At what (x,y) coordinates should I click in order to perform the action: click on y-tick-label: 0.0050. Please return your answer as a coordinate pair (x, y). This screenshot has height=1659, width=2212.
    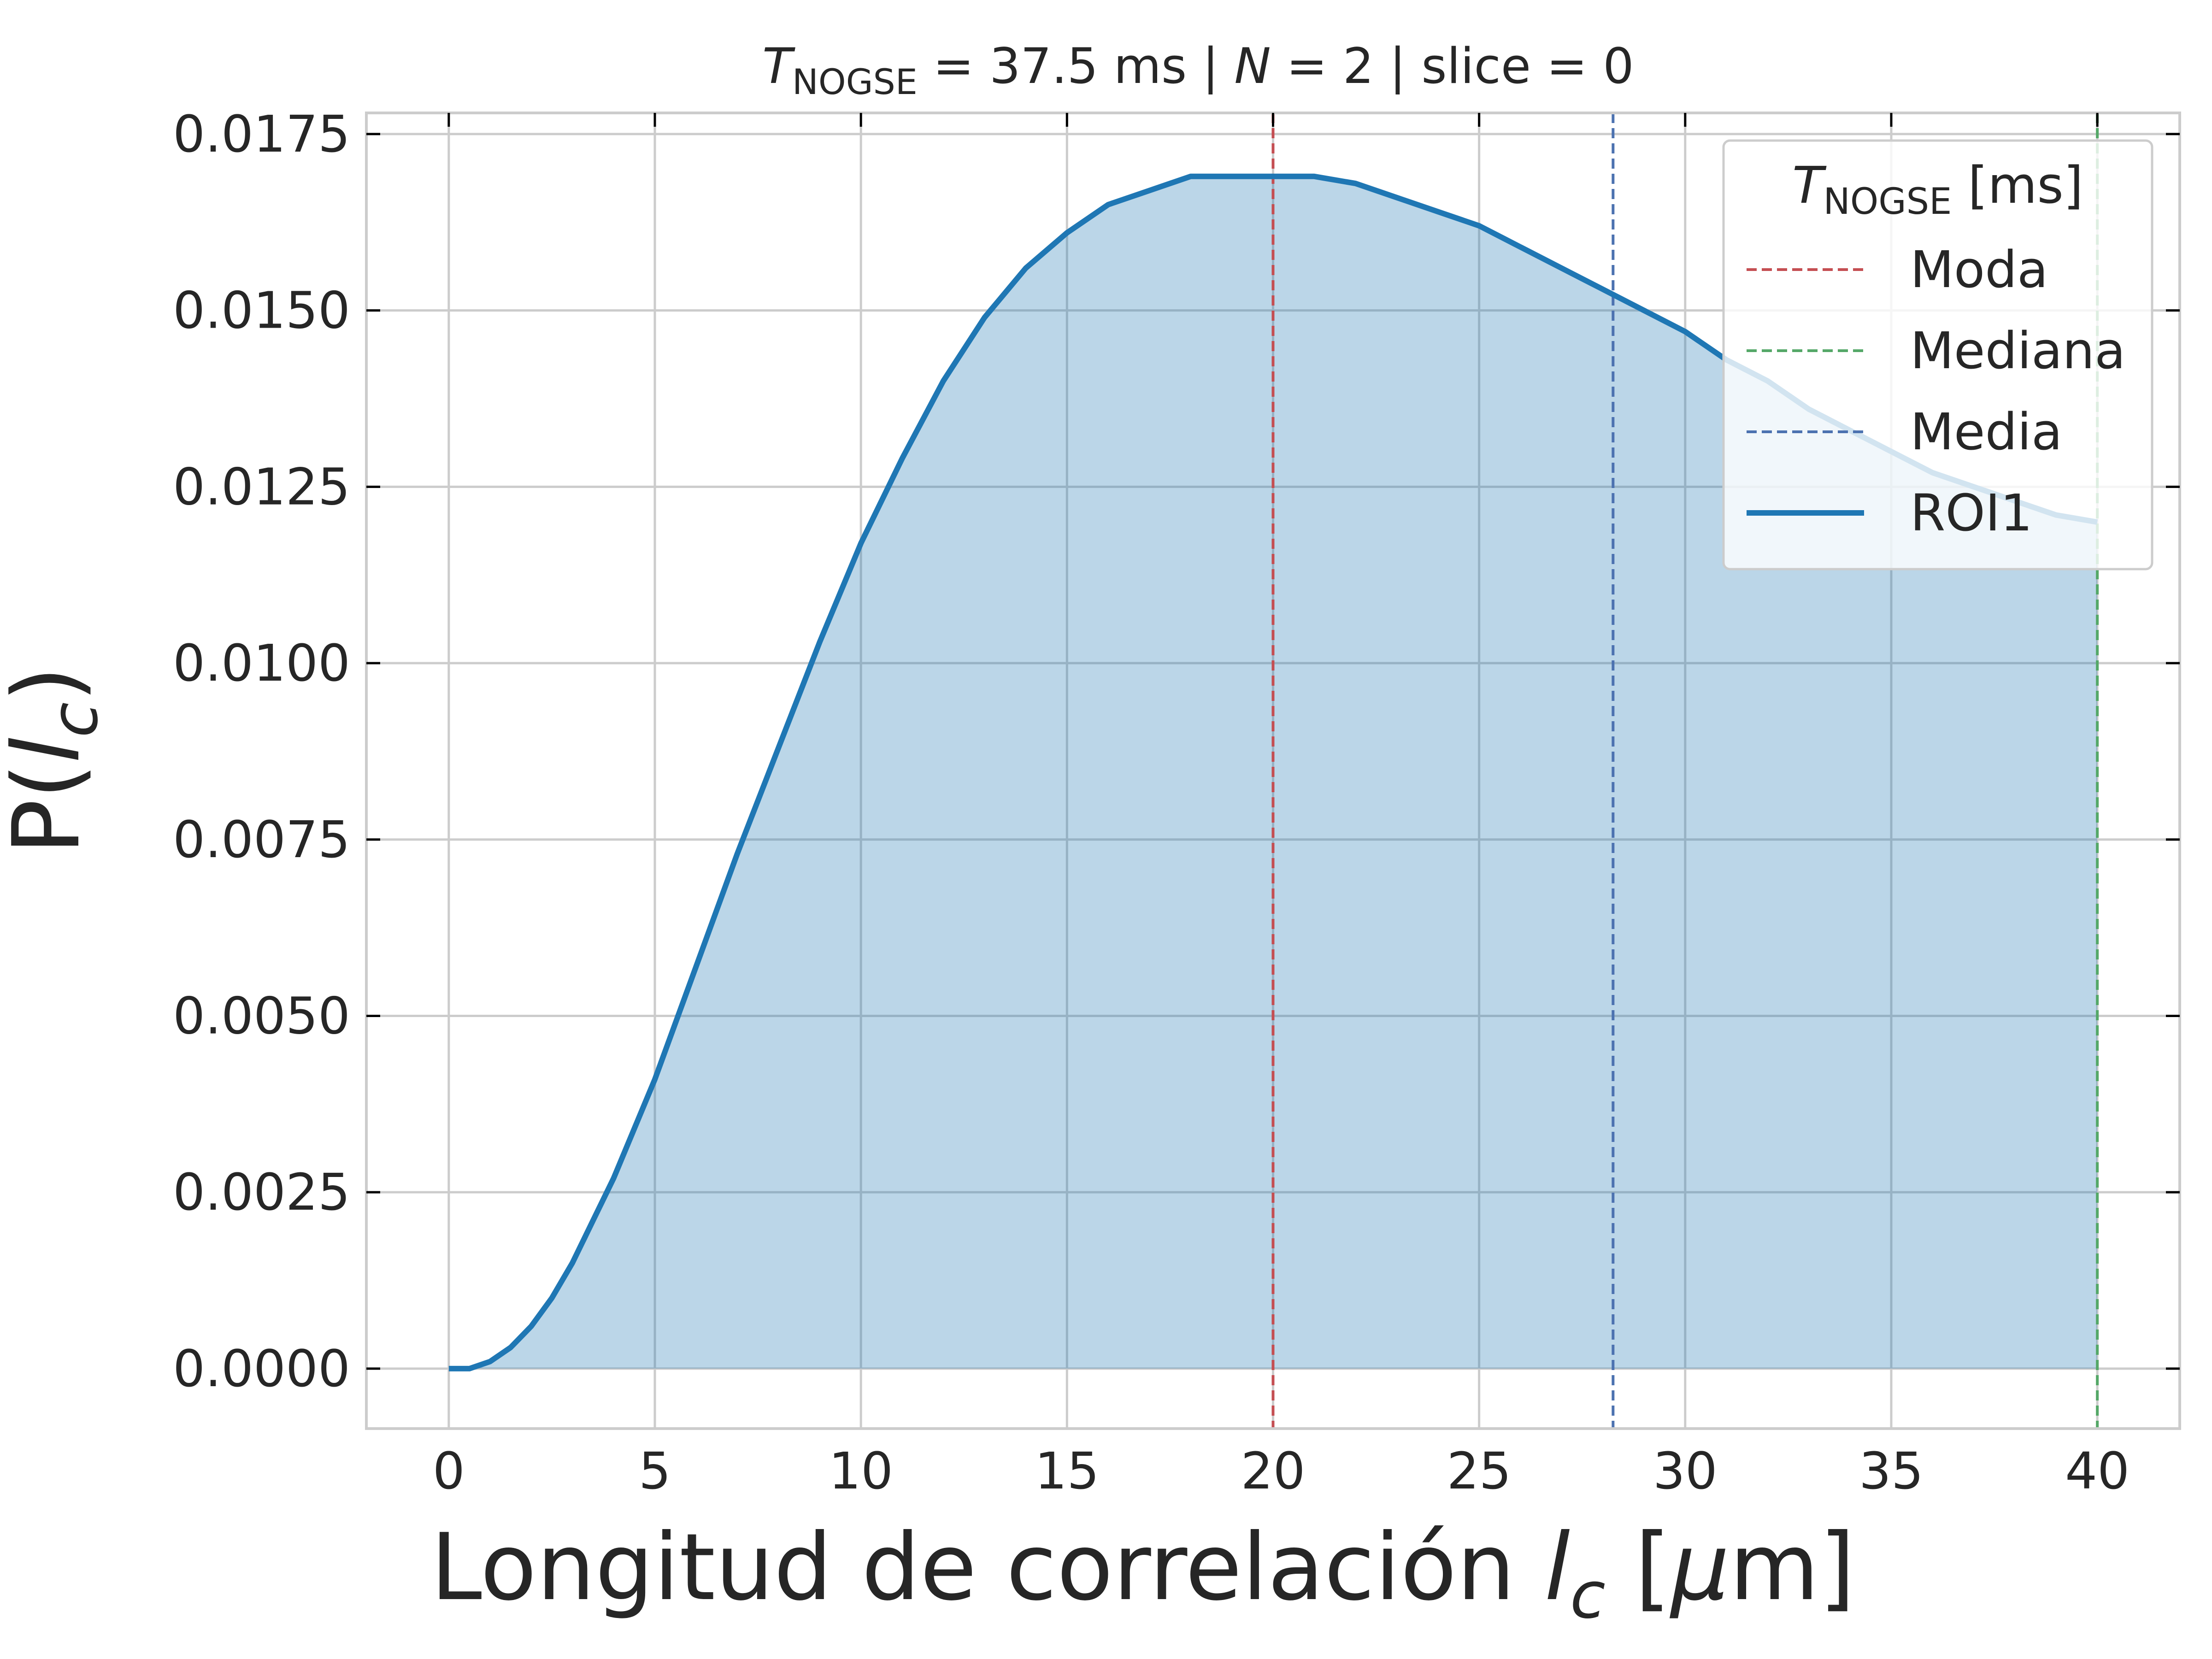
    Looking at the image, I should click on (261, 1015).